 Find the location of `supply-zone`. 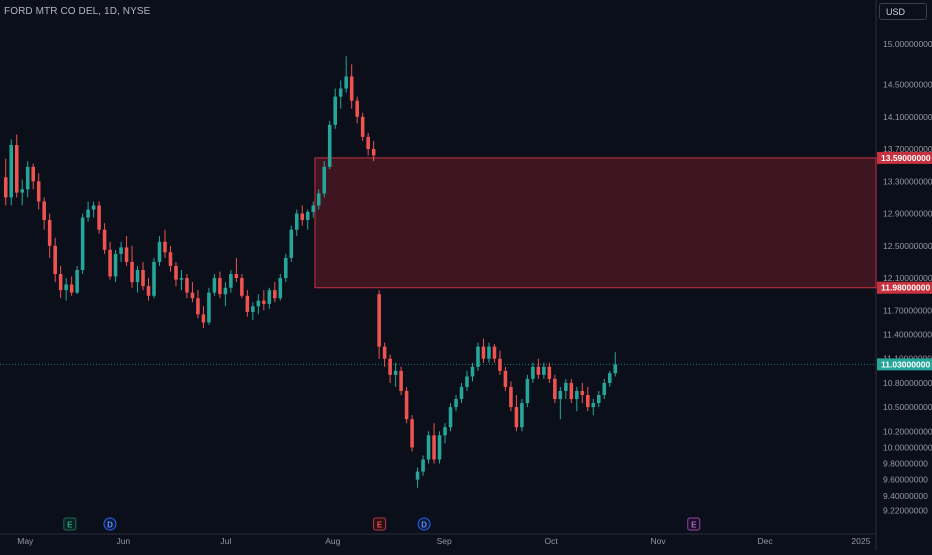

supply-zone is located at coordinates (595, 223).